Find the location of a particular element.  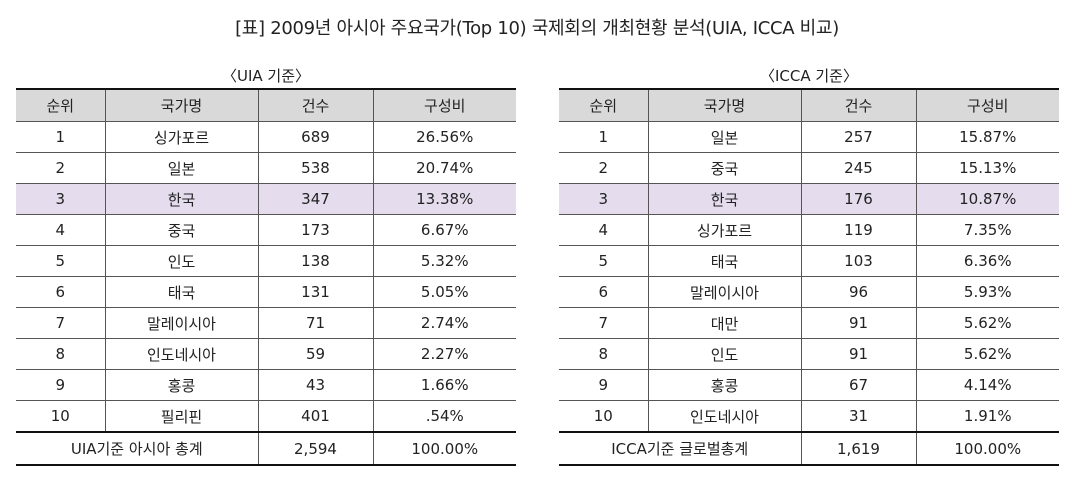

table-row: 4 중국 173 6.67% is located at coordinates (266, 230).